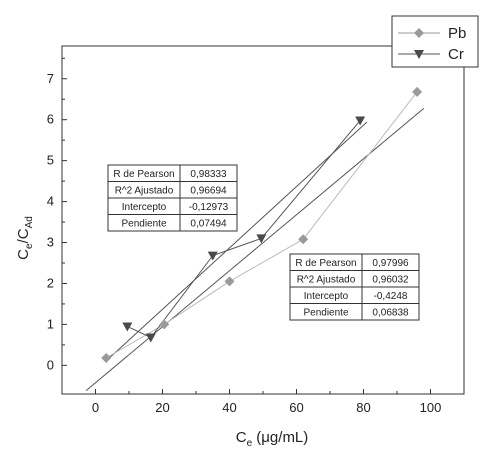 Image resolution: width=494 pixels, height=462 pixels. Describe the element at coordinates (95, 407) in the screenshot. I see `x-tick-label: 0` at that location.